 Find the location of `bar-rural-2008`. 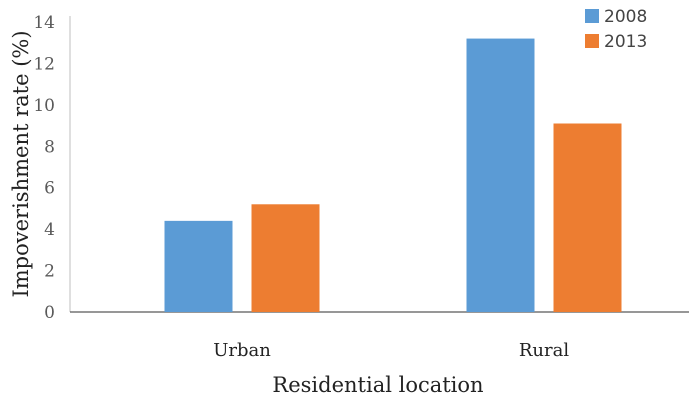

bar-rural-2008 is located at coordinates (500, 175).